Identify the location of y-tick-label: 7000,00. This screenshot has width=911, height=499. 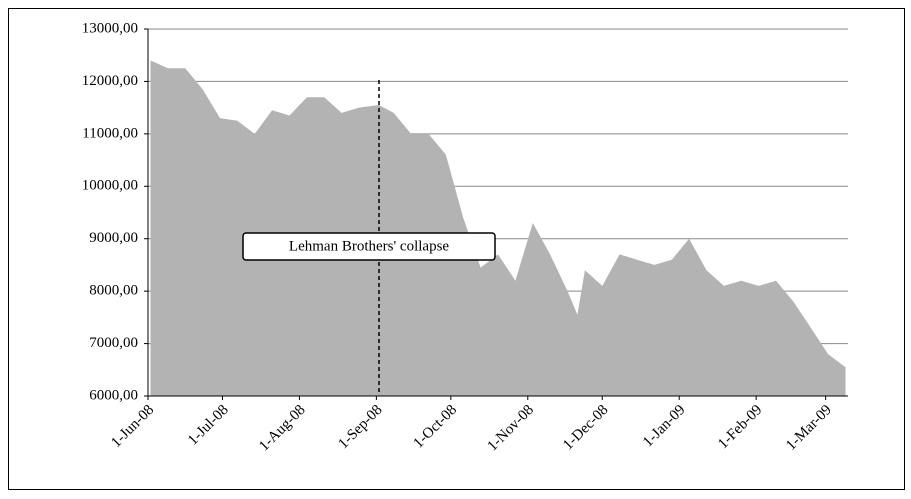
(113, 343).